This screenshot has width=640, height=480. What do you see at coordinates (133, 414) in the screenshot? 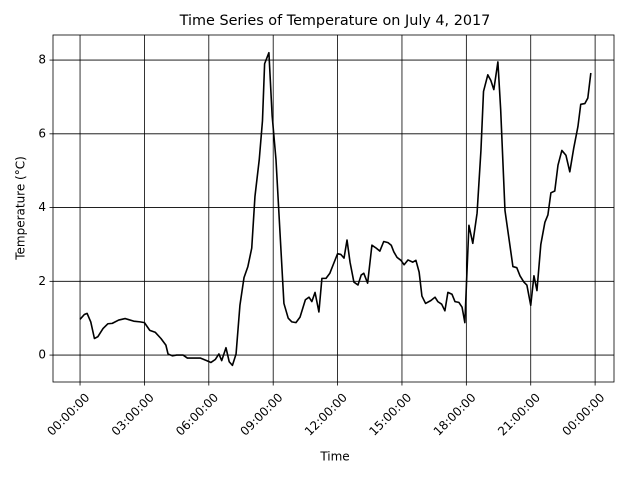
I see `x-tick-label: 03:00:00` at bounding box center [133, 414].